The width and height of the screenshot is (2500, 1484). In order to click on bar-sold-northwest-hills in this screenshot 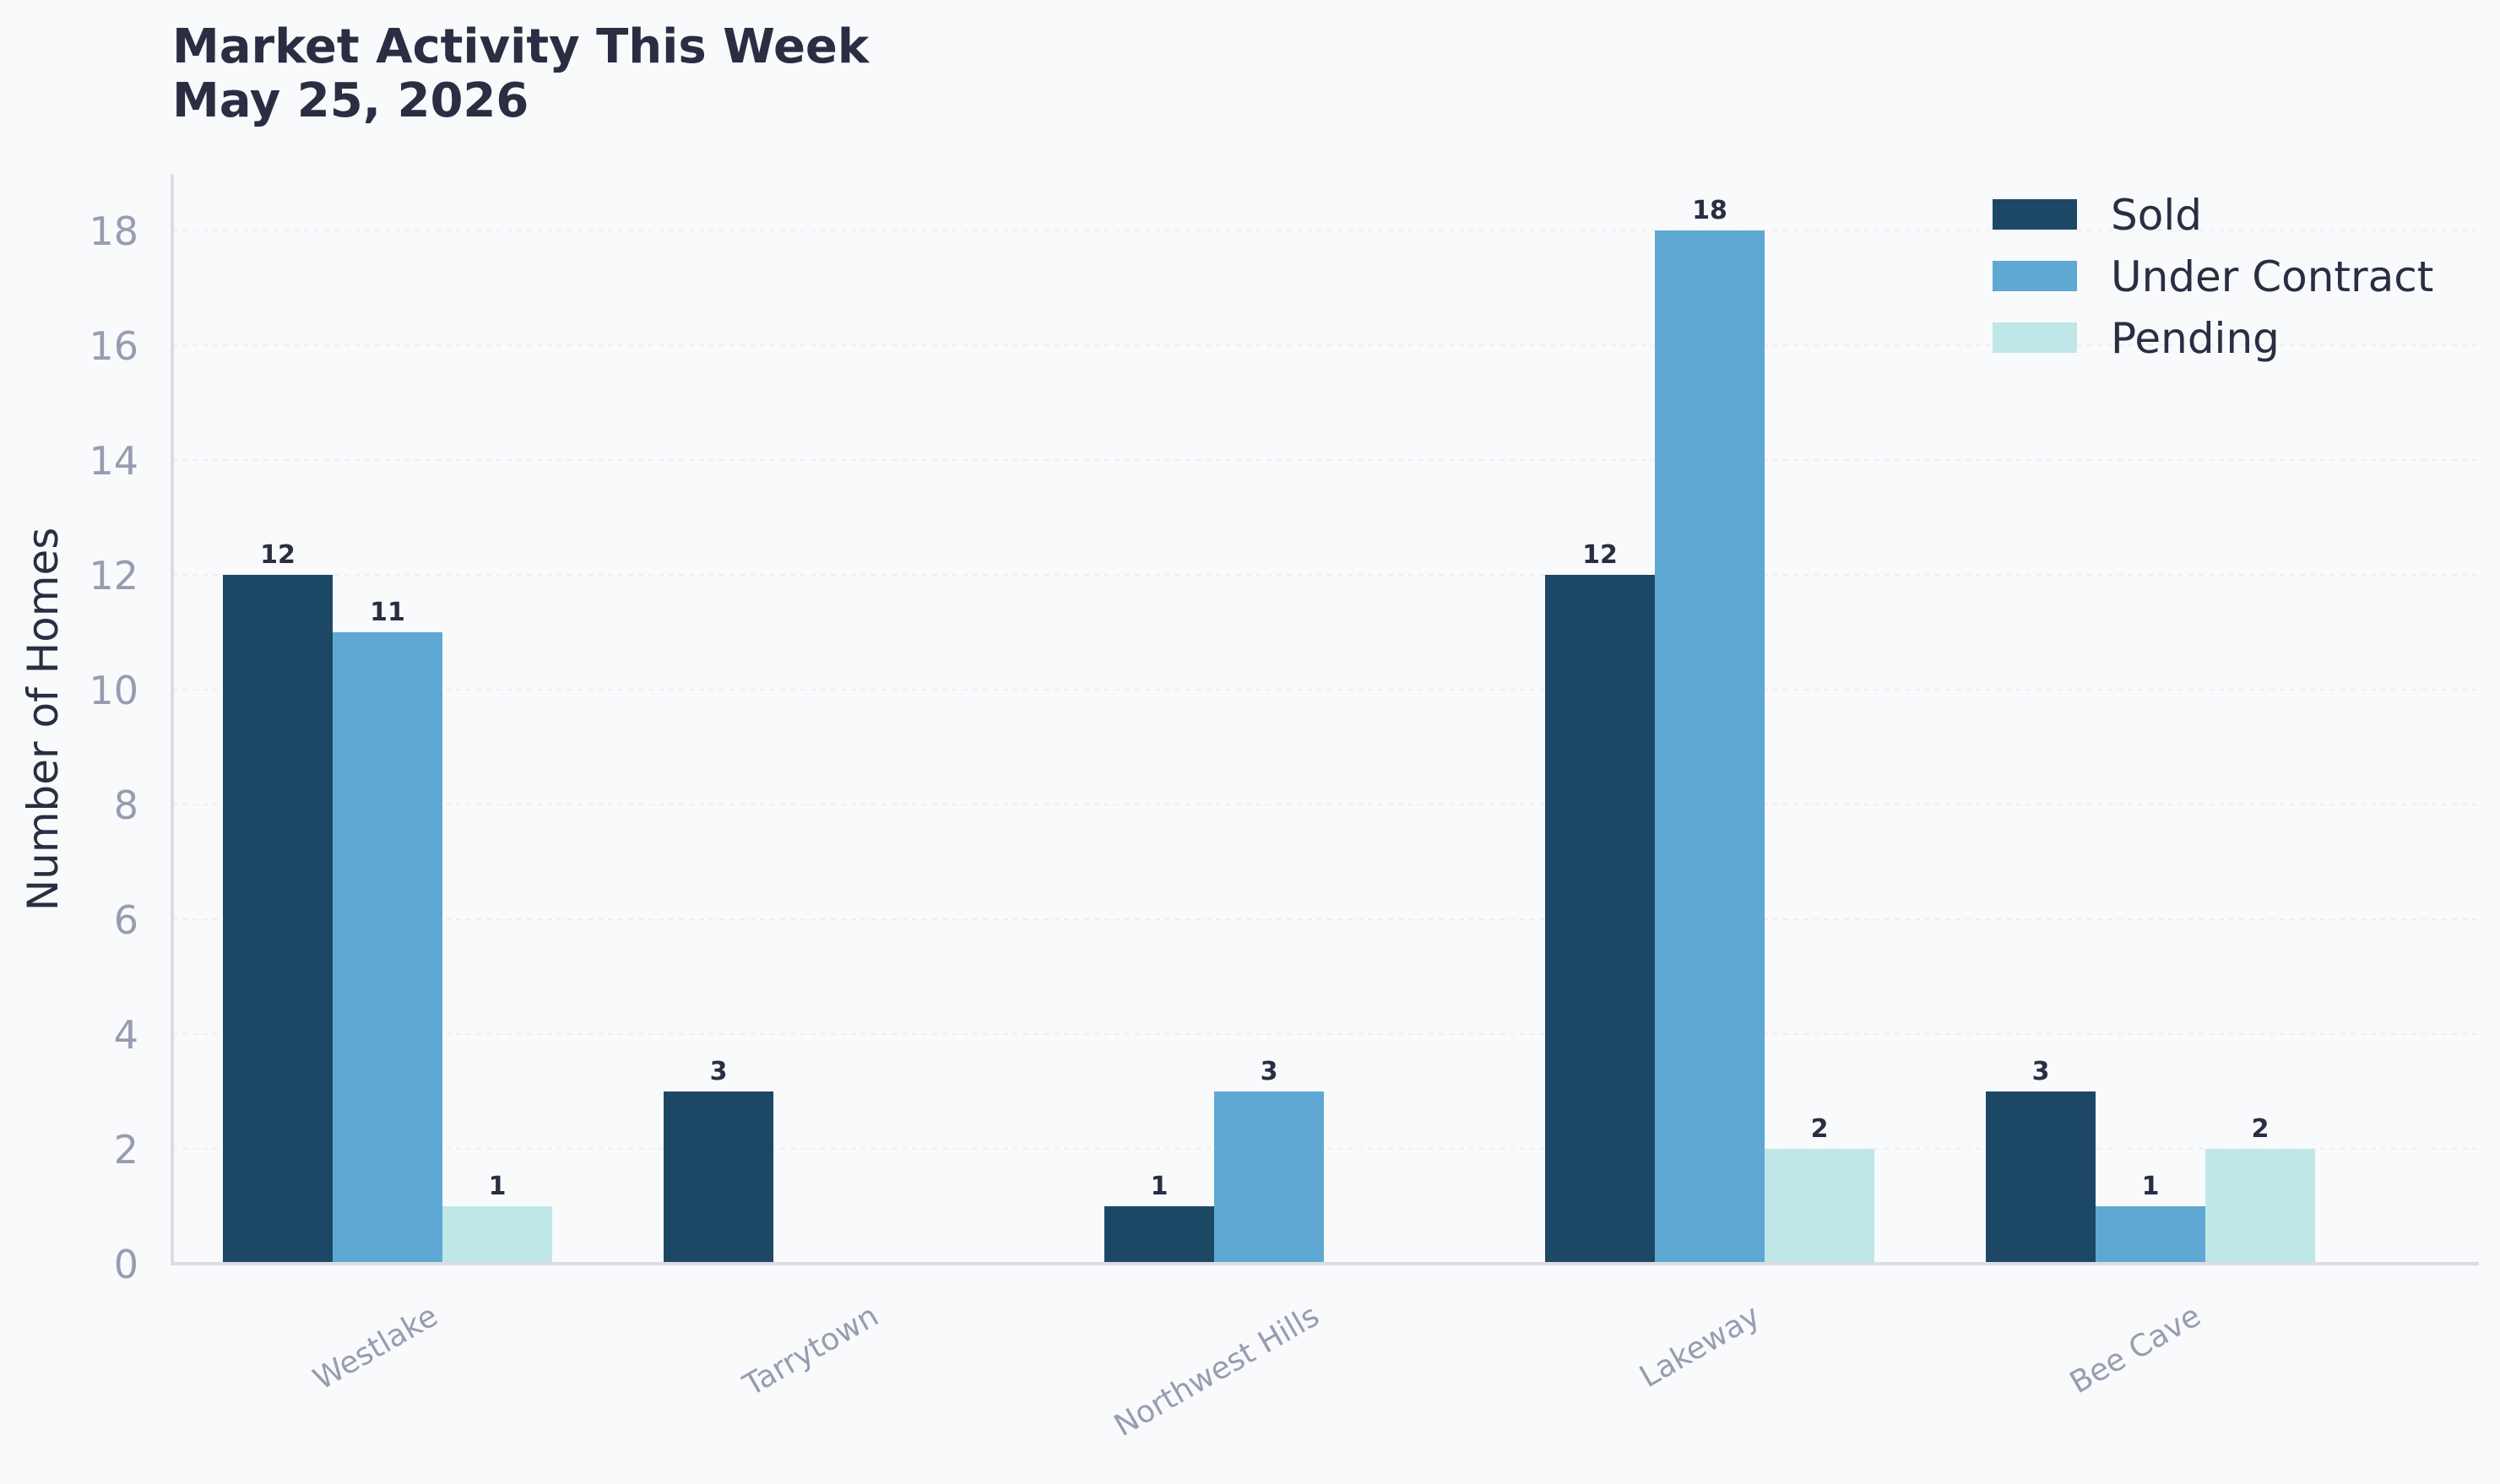, I will do `click(1159, 1235)`.